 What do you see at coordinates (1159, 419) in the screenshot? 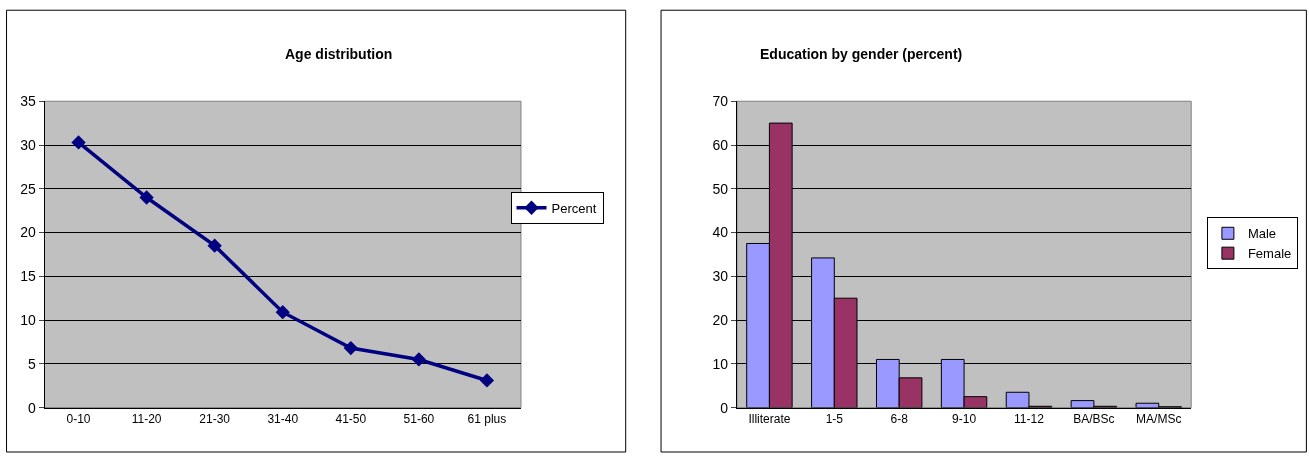
I see `x-tick-label: MA/MSc` at bounding box center [1159, 419].